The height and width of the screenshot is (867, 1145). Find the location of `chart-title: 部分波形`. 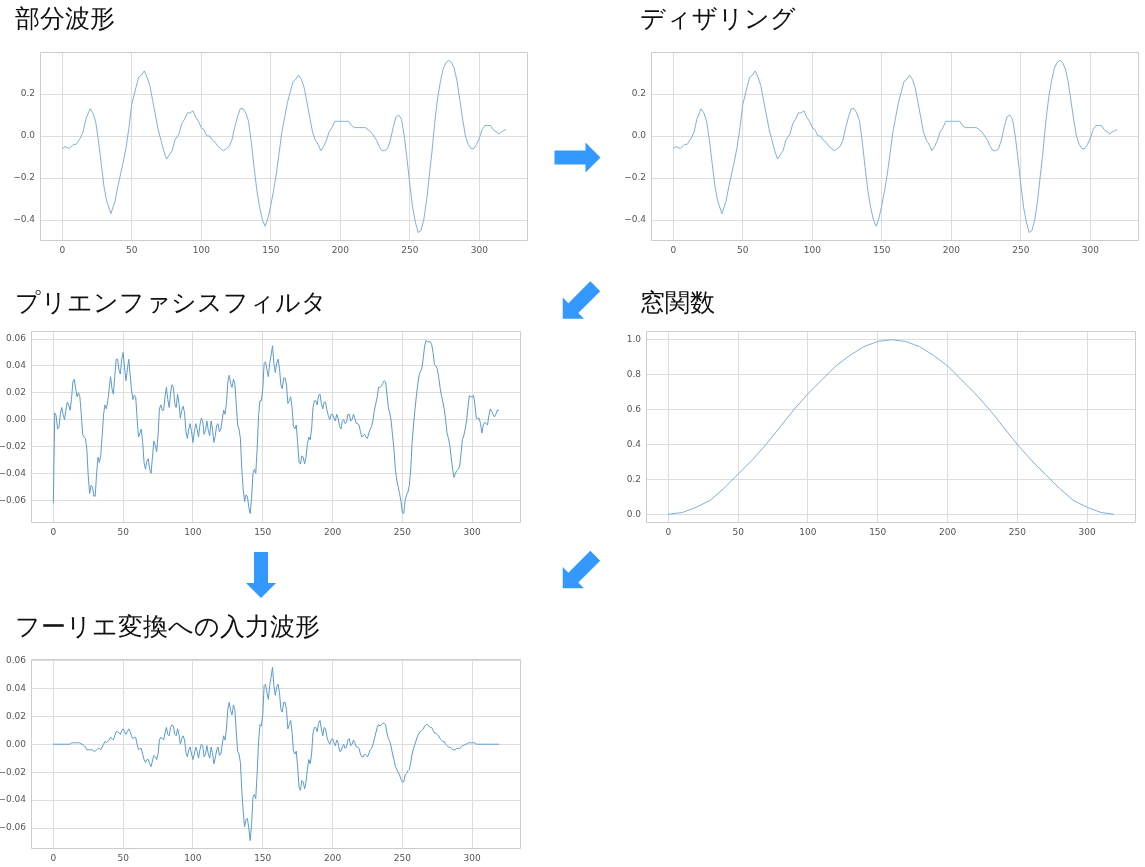

chart-title: 部分波形 is located at coordinates (65, 18).